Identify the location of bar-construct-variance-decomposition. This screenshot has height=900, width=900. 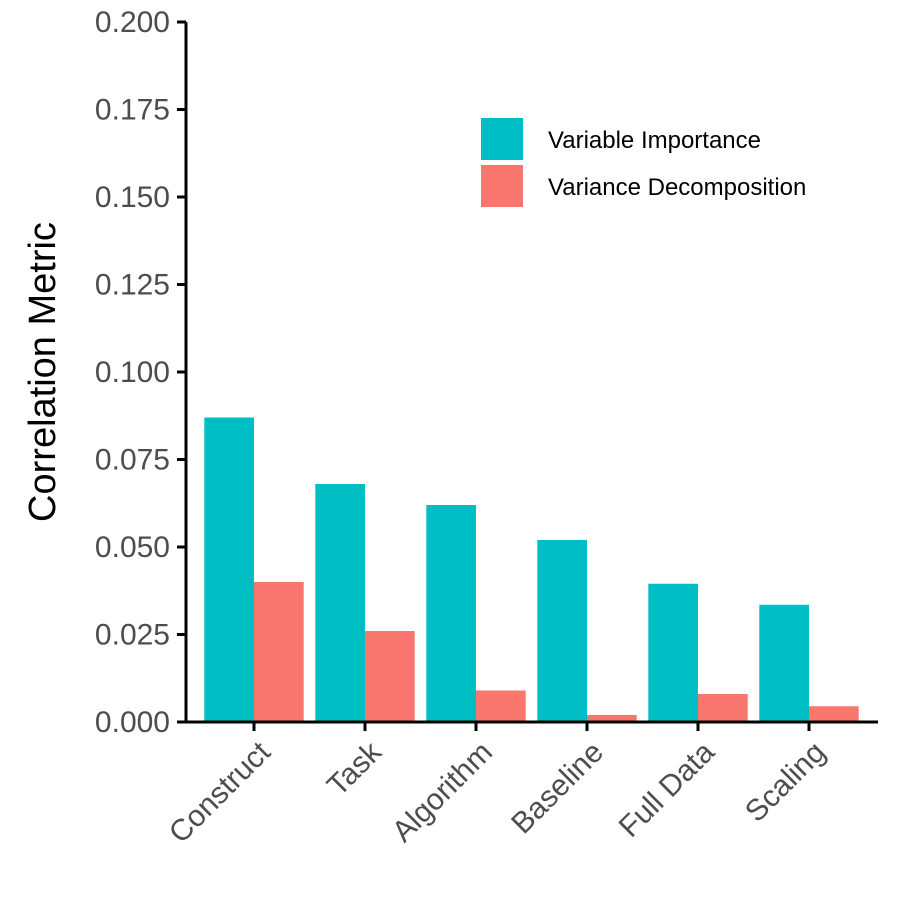
(279, 652).